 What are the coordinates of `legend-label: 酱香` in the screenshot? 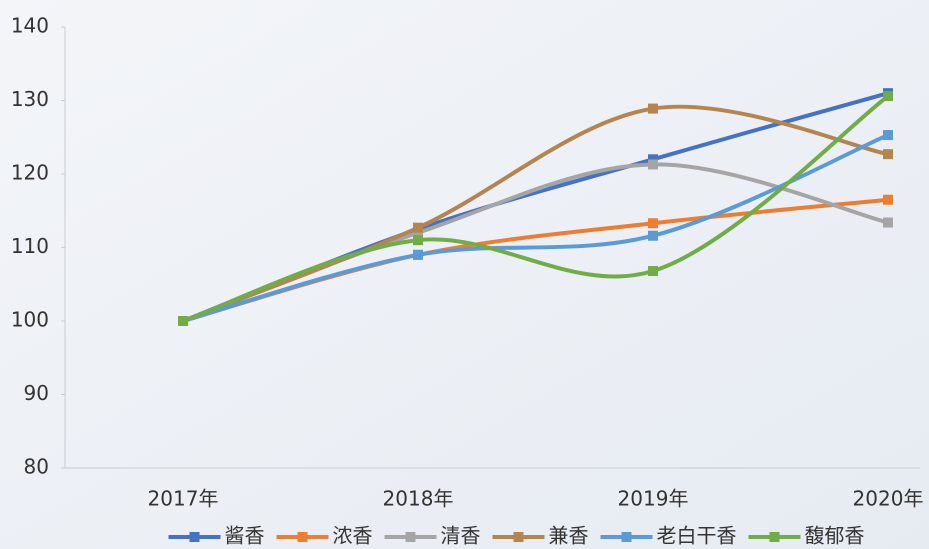 It's located at (245, 536).